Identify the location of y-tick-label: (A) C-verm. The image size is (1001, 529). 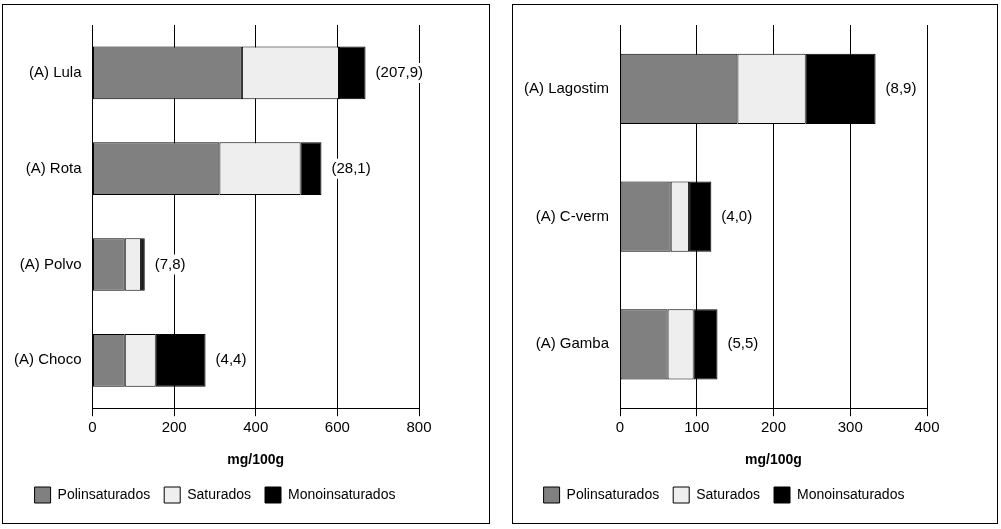
(572, 215).